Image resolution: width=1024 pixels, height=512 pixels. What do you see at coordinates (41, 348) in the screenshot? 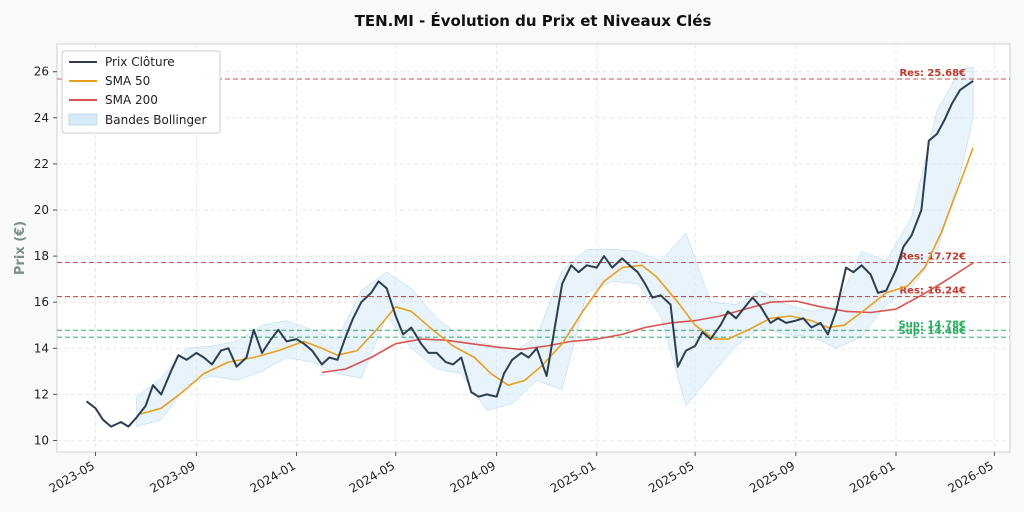
I see `y-tick-label: 14` at bounding box center [41, 348].